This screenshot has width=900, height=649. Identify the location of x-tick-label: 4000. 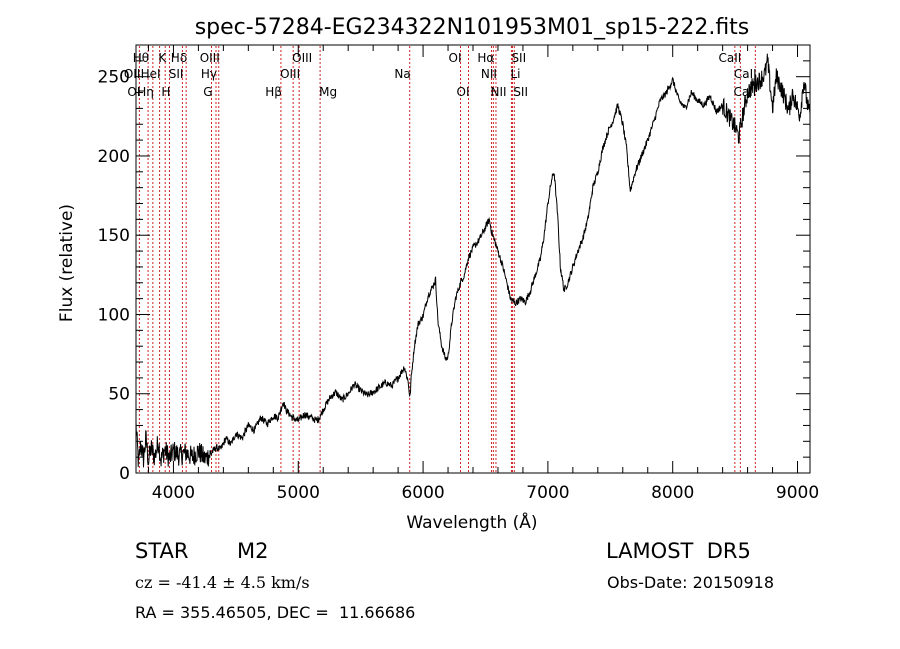
(173, 493).